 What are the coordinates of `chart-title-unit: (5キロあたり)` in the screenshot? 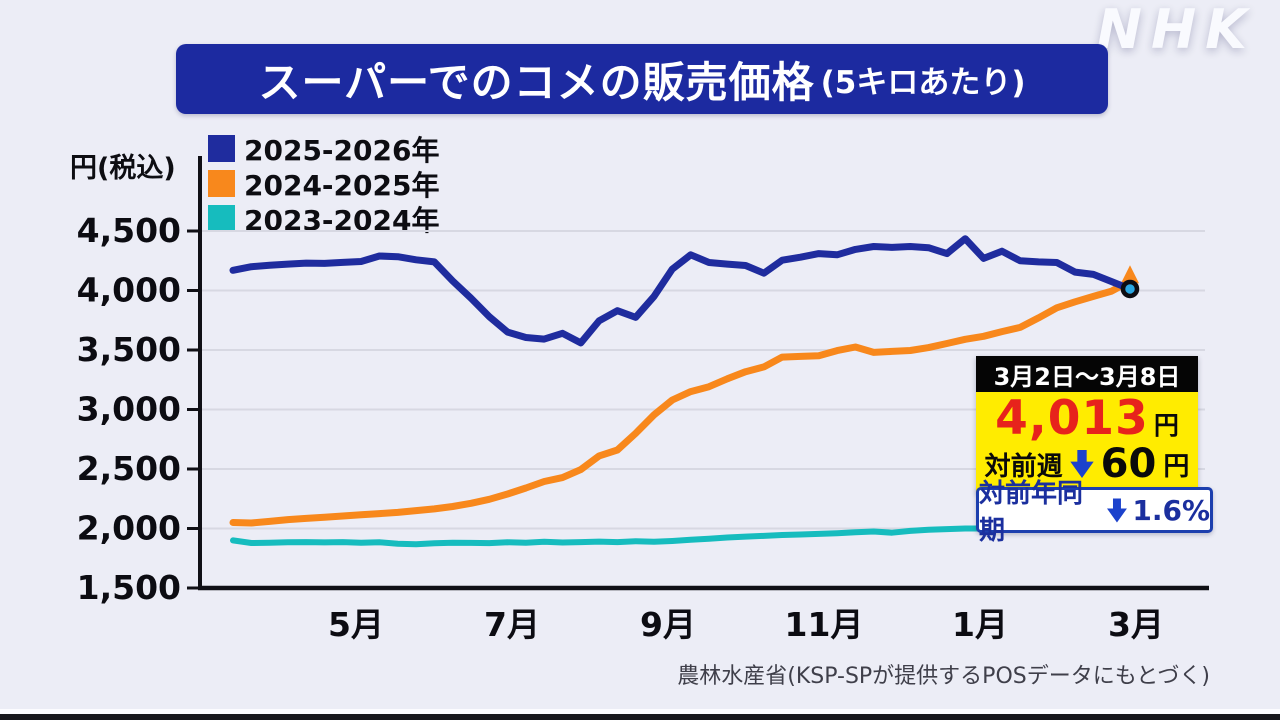 It's located at (923, 82).